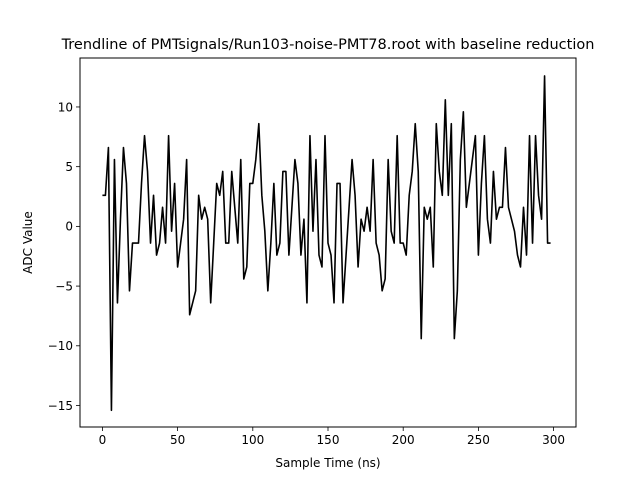 The width and height of the screenshot is (640, 480). I want to click on y-axis-label: ADC Value, so click(28, 242).